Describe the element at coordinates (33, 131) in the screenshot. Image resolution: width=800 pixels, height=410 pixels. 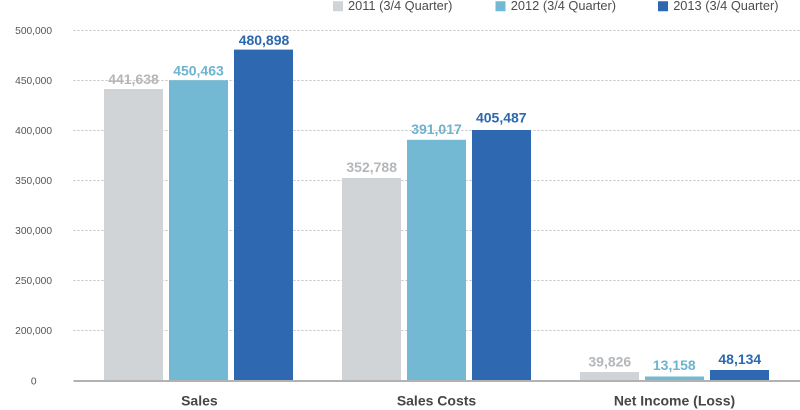
I see `svg-text: 400,000` at that location.